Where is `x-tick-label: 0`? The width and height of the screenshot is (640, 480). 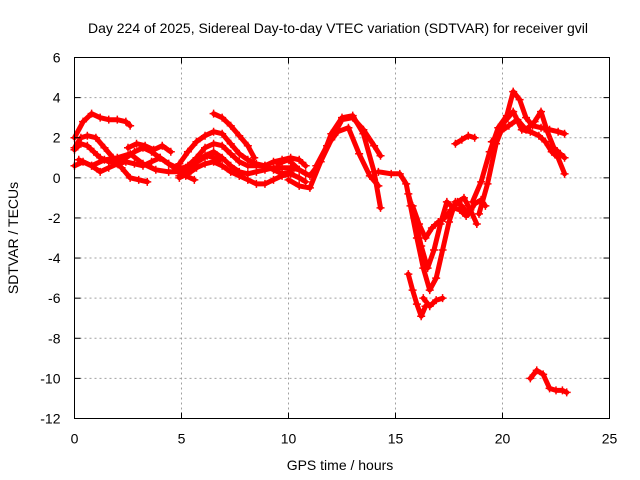 x-tick-label: 0 is located at coordinates (75, 439).